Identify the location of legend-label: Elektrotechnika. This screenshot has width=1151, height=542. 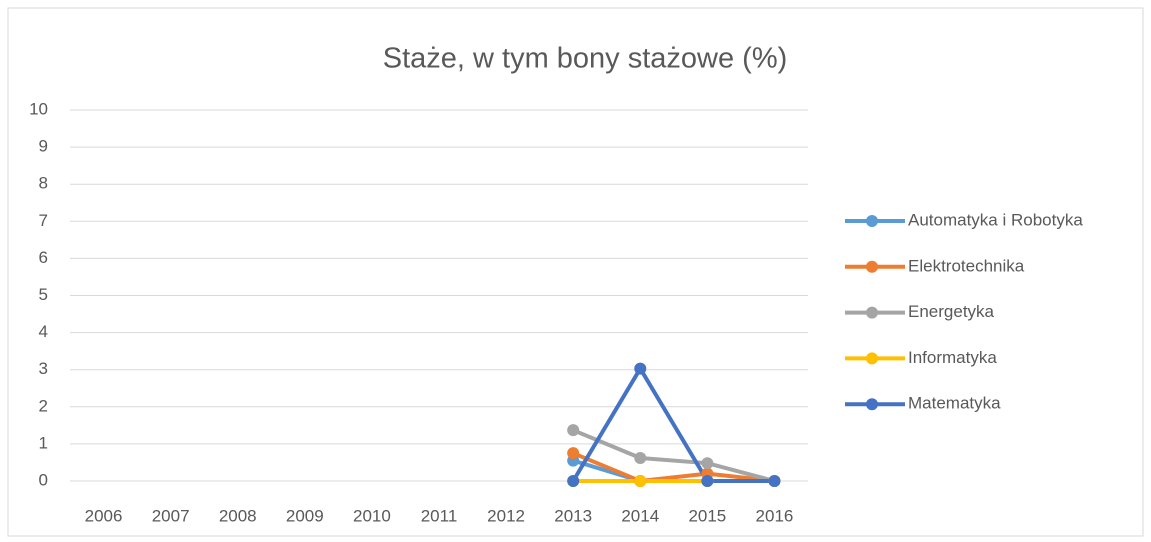
(966, 265).